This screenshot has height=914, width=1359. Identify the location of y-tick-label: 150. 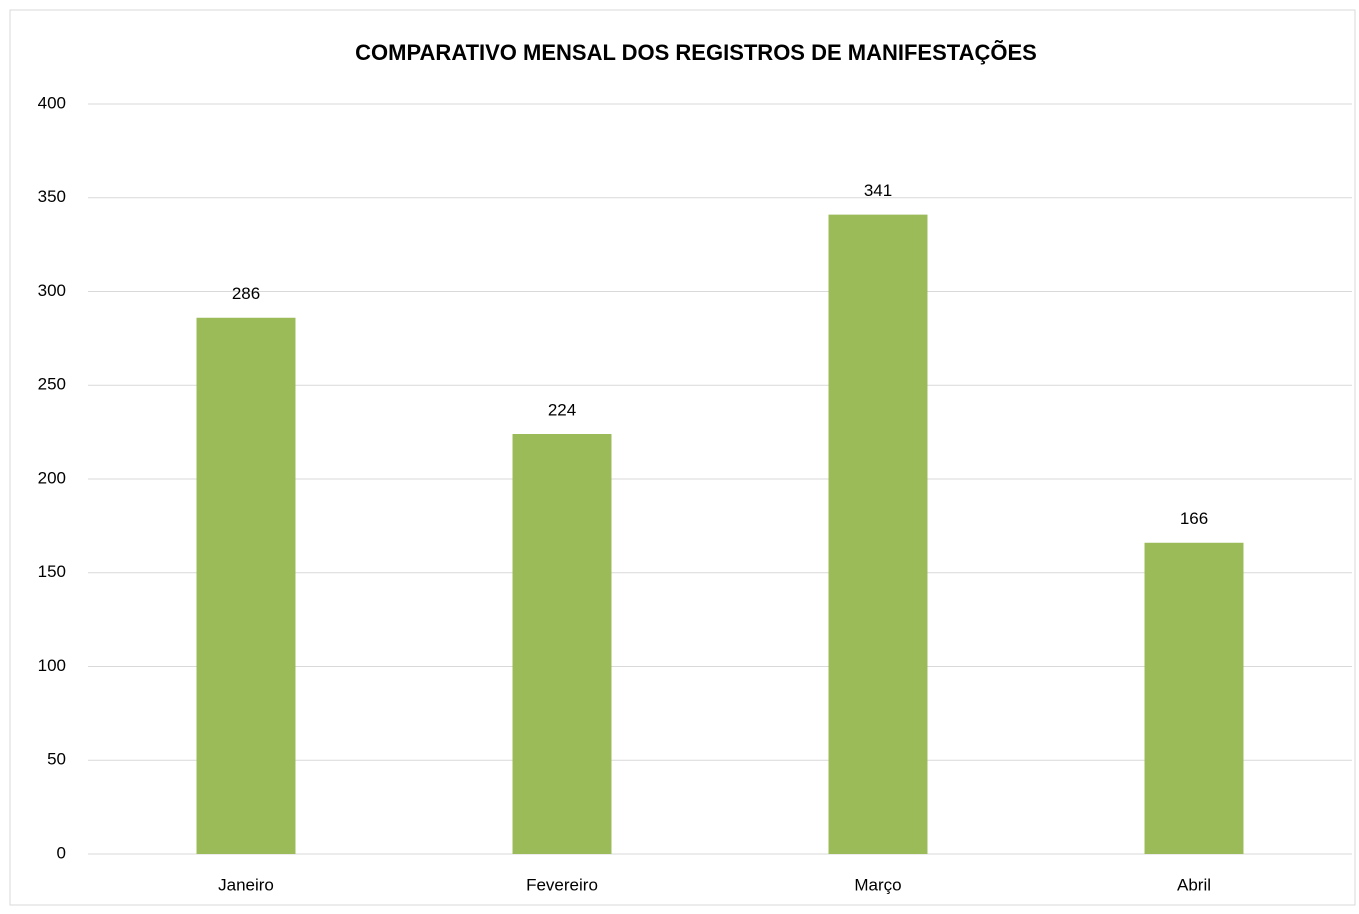
(52, 571).